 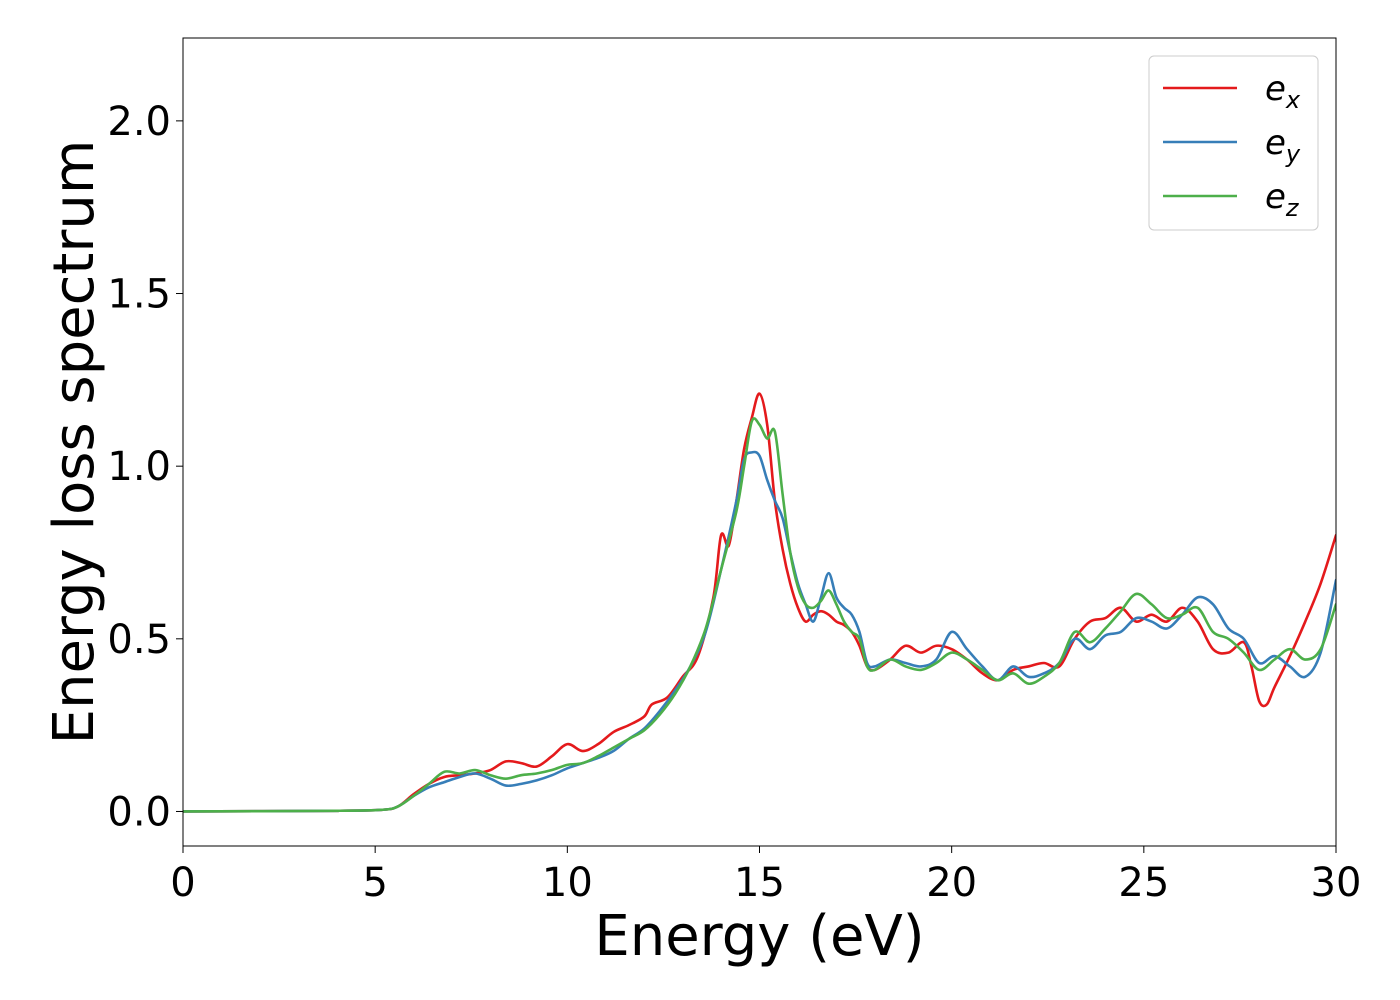 I want to click on legend-label-x: ex, so click(x=1283, y=91).